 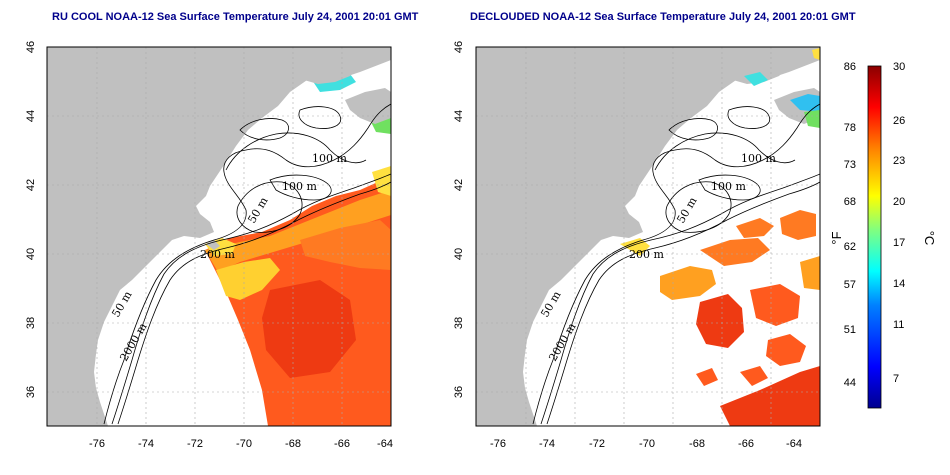 What do you see at coordinates (899, 284) in the screenshot?
I see `celsius-label: 14` at bounding box center [899, 284].